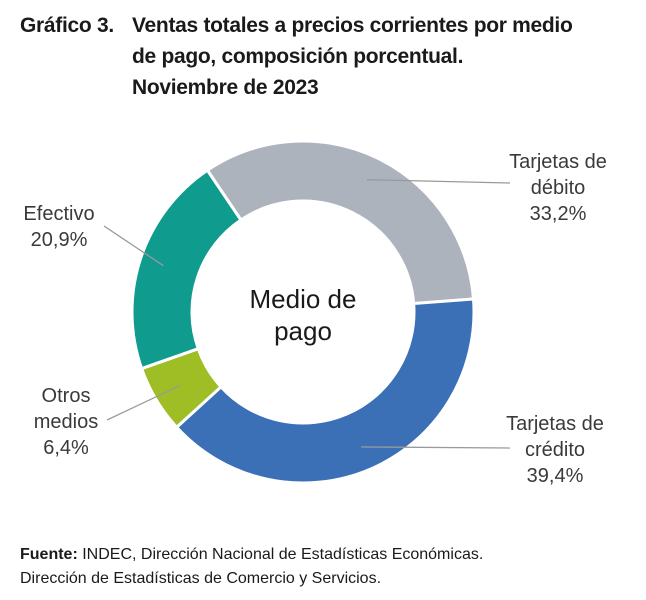 Image resolution: width=646 pixels, height=600 pixels. What do you see at coordinates (303, 331) in the screenshot?
I see `center-label-line: pago` at bounding box center [303, 331].